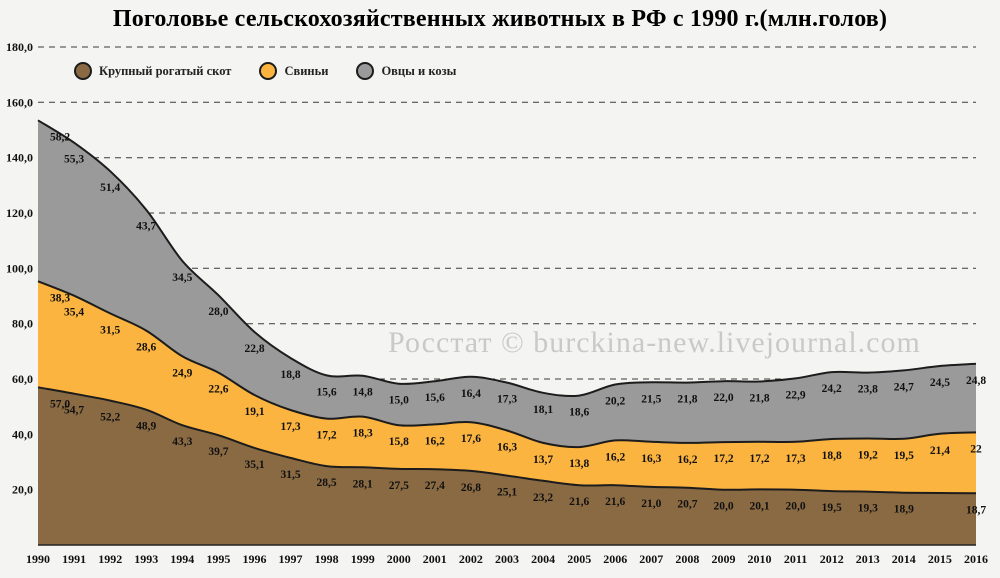 The width and height of the screenshot is (1000, 578). I want to click on legend-label-pigs: Свиньи, so click(306, 70).